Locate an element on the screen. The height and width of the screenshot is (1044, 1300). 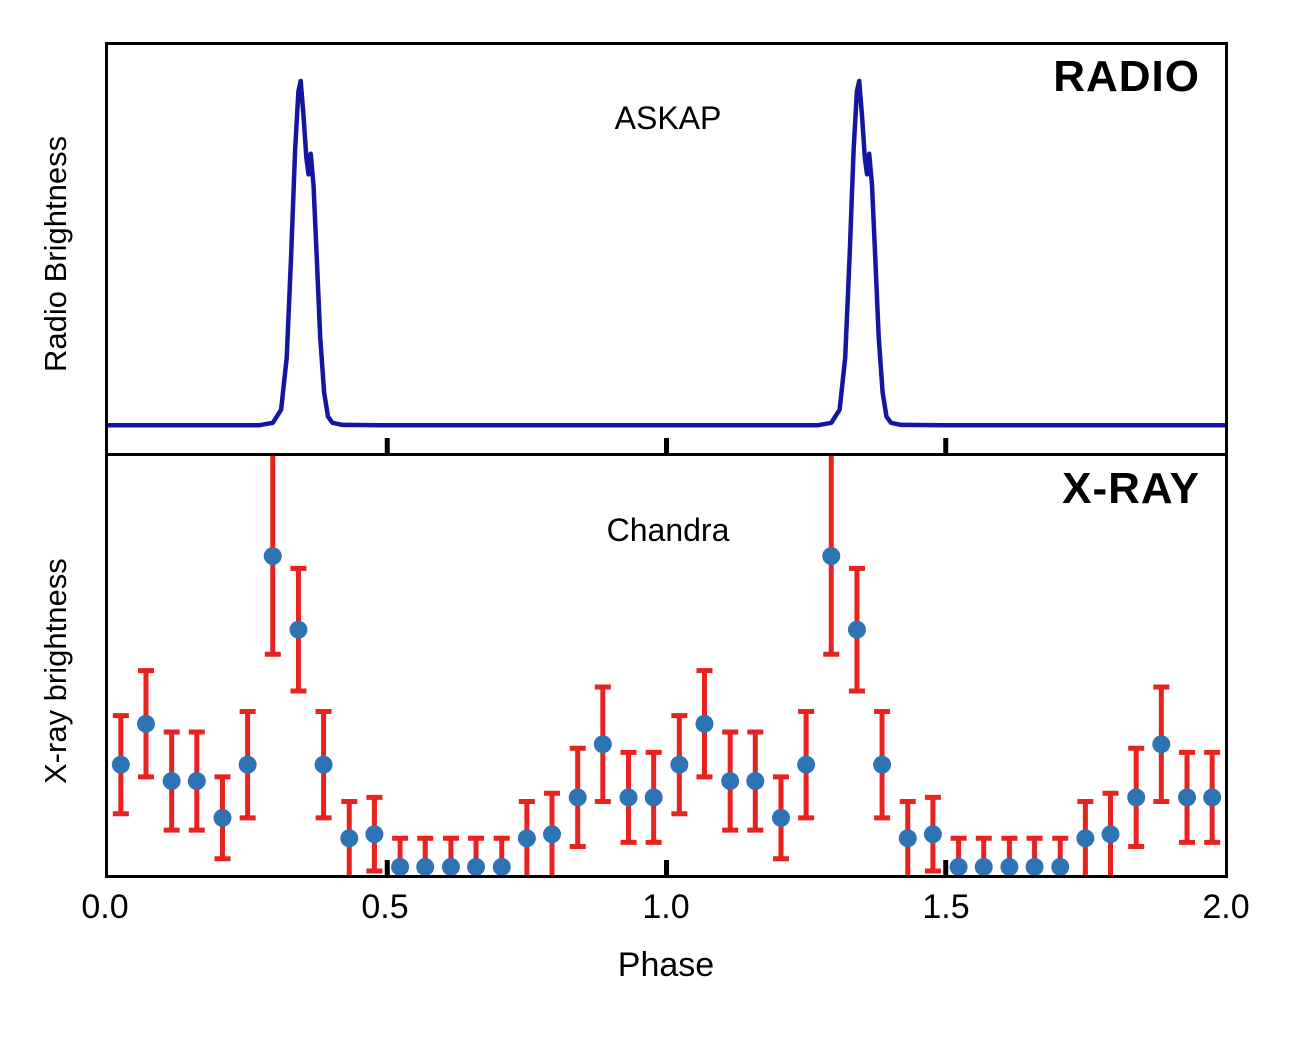
x-tick-label-1: 0.5 is located at coordinates (385, 907).